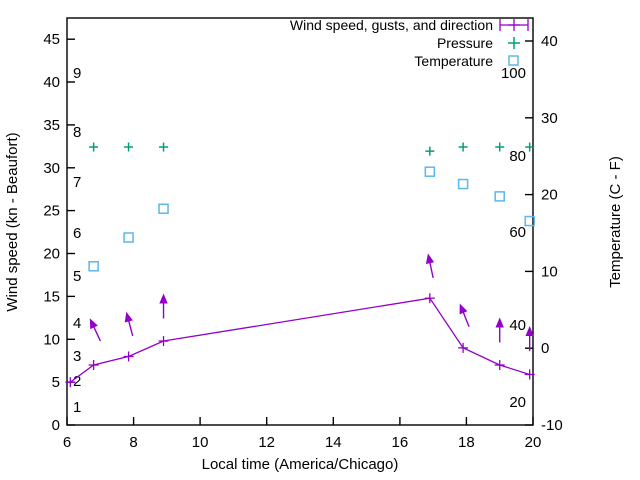 Image resolution: width=640 pixels, height=480 pixels. Describe the element at coordinates (200, 442) in the screenshot. I see `x-tick-label: 10` at that location.